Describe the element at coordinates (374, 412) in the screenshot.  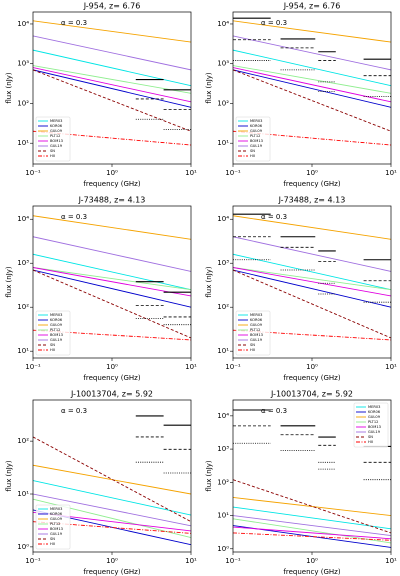
I see `legend-label: KOR06` at that location.